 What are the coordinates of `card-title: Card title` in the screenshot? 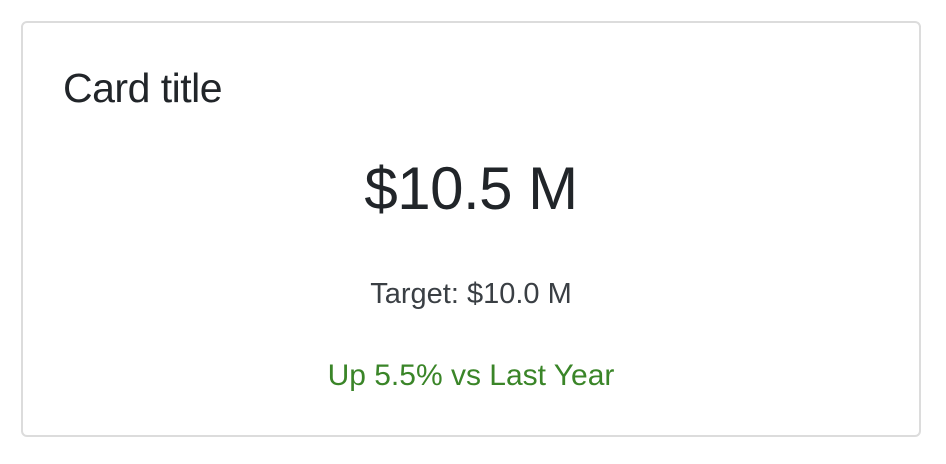 It's located at (143, 88).